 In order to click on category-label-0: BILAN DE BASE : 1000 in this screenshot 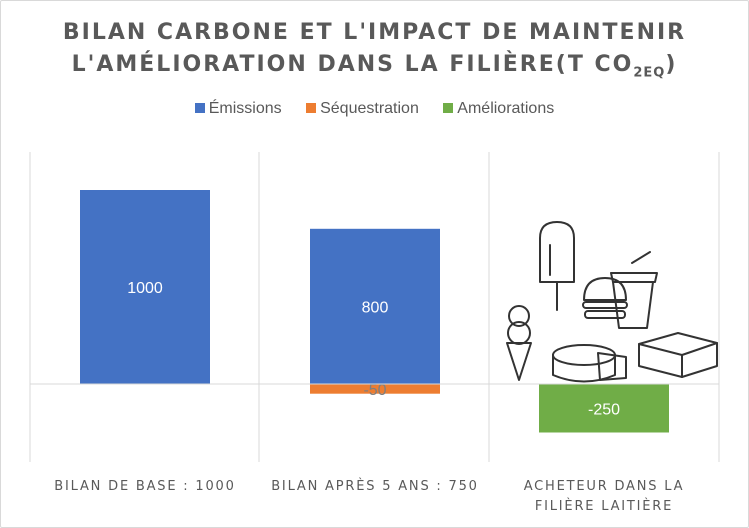, I will do `click(144, 486)`.